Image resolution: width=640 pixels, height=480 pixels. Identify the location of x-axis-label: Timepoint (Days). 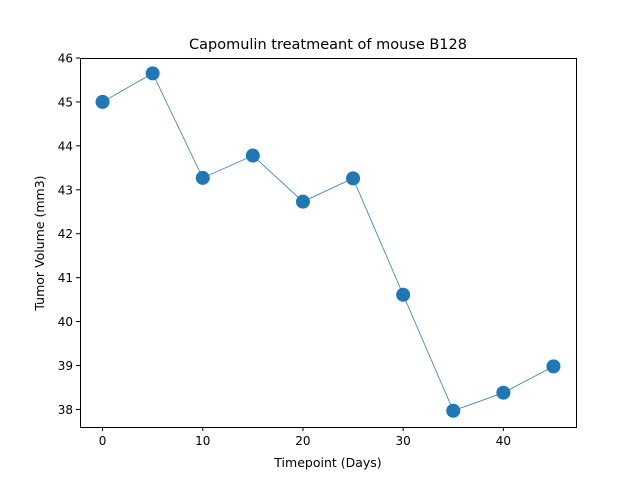
(327, 462).